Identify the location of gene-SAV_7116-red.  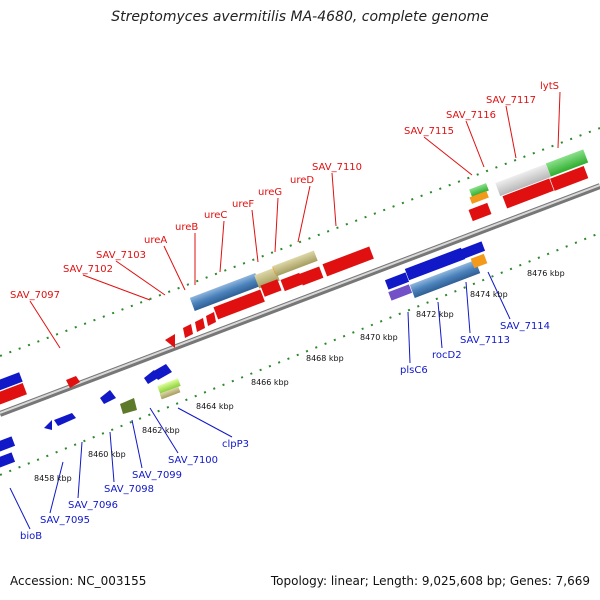
(528, 193).